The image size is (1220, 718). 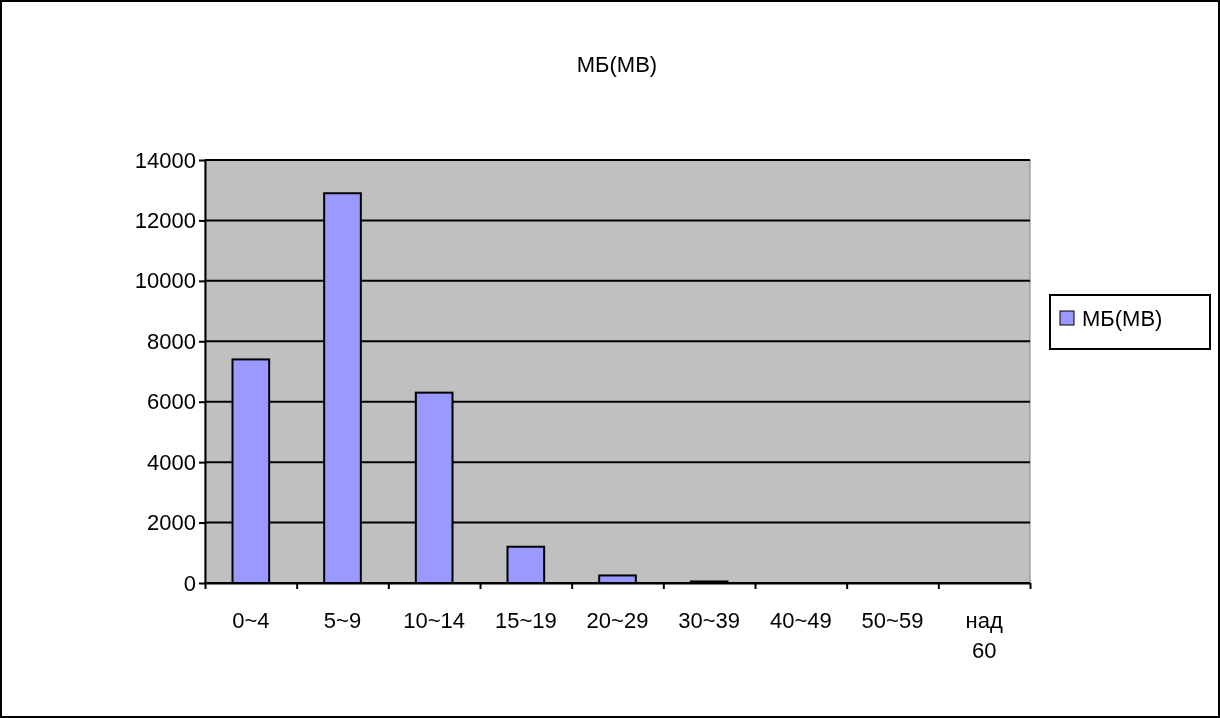 What do you see at coordinates (171, 523) in the screenshot?
I see `y-tick-label: 2000` at bounding box center [171, 523].